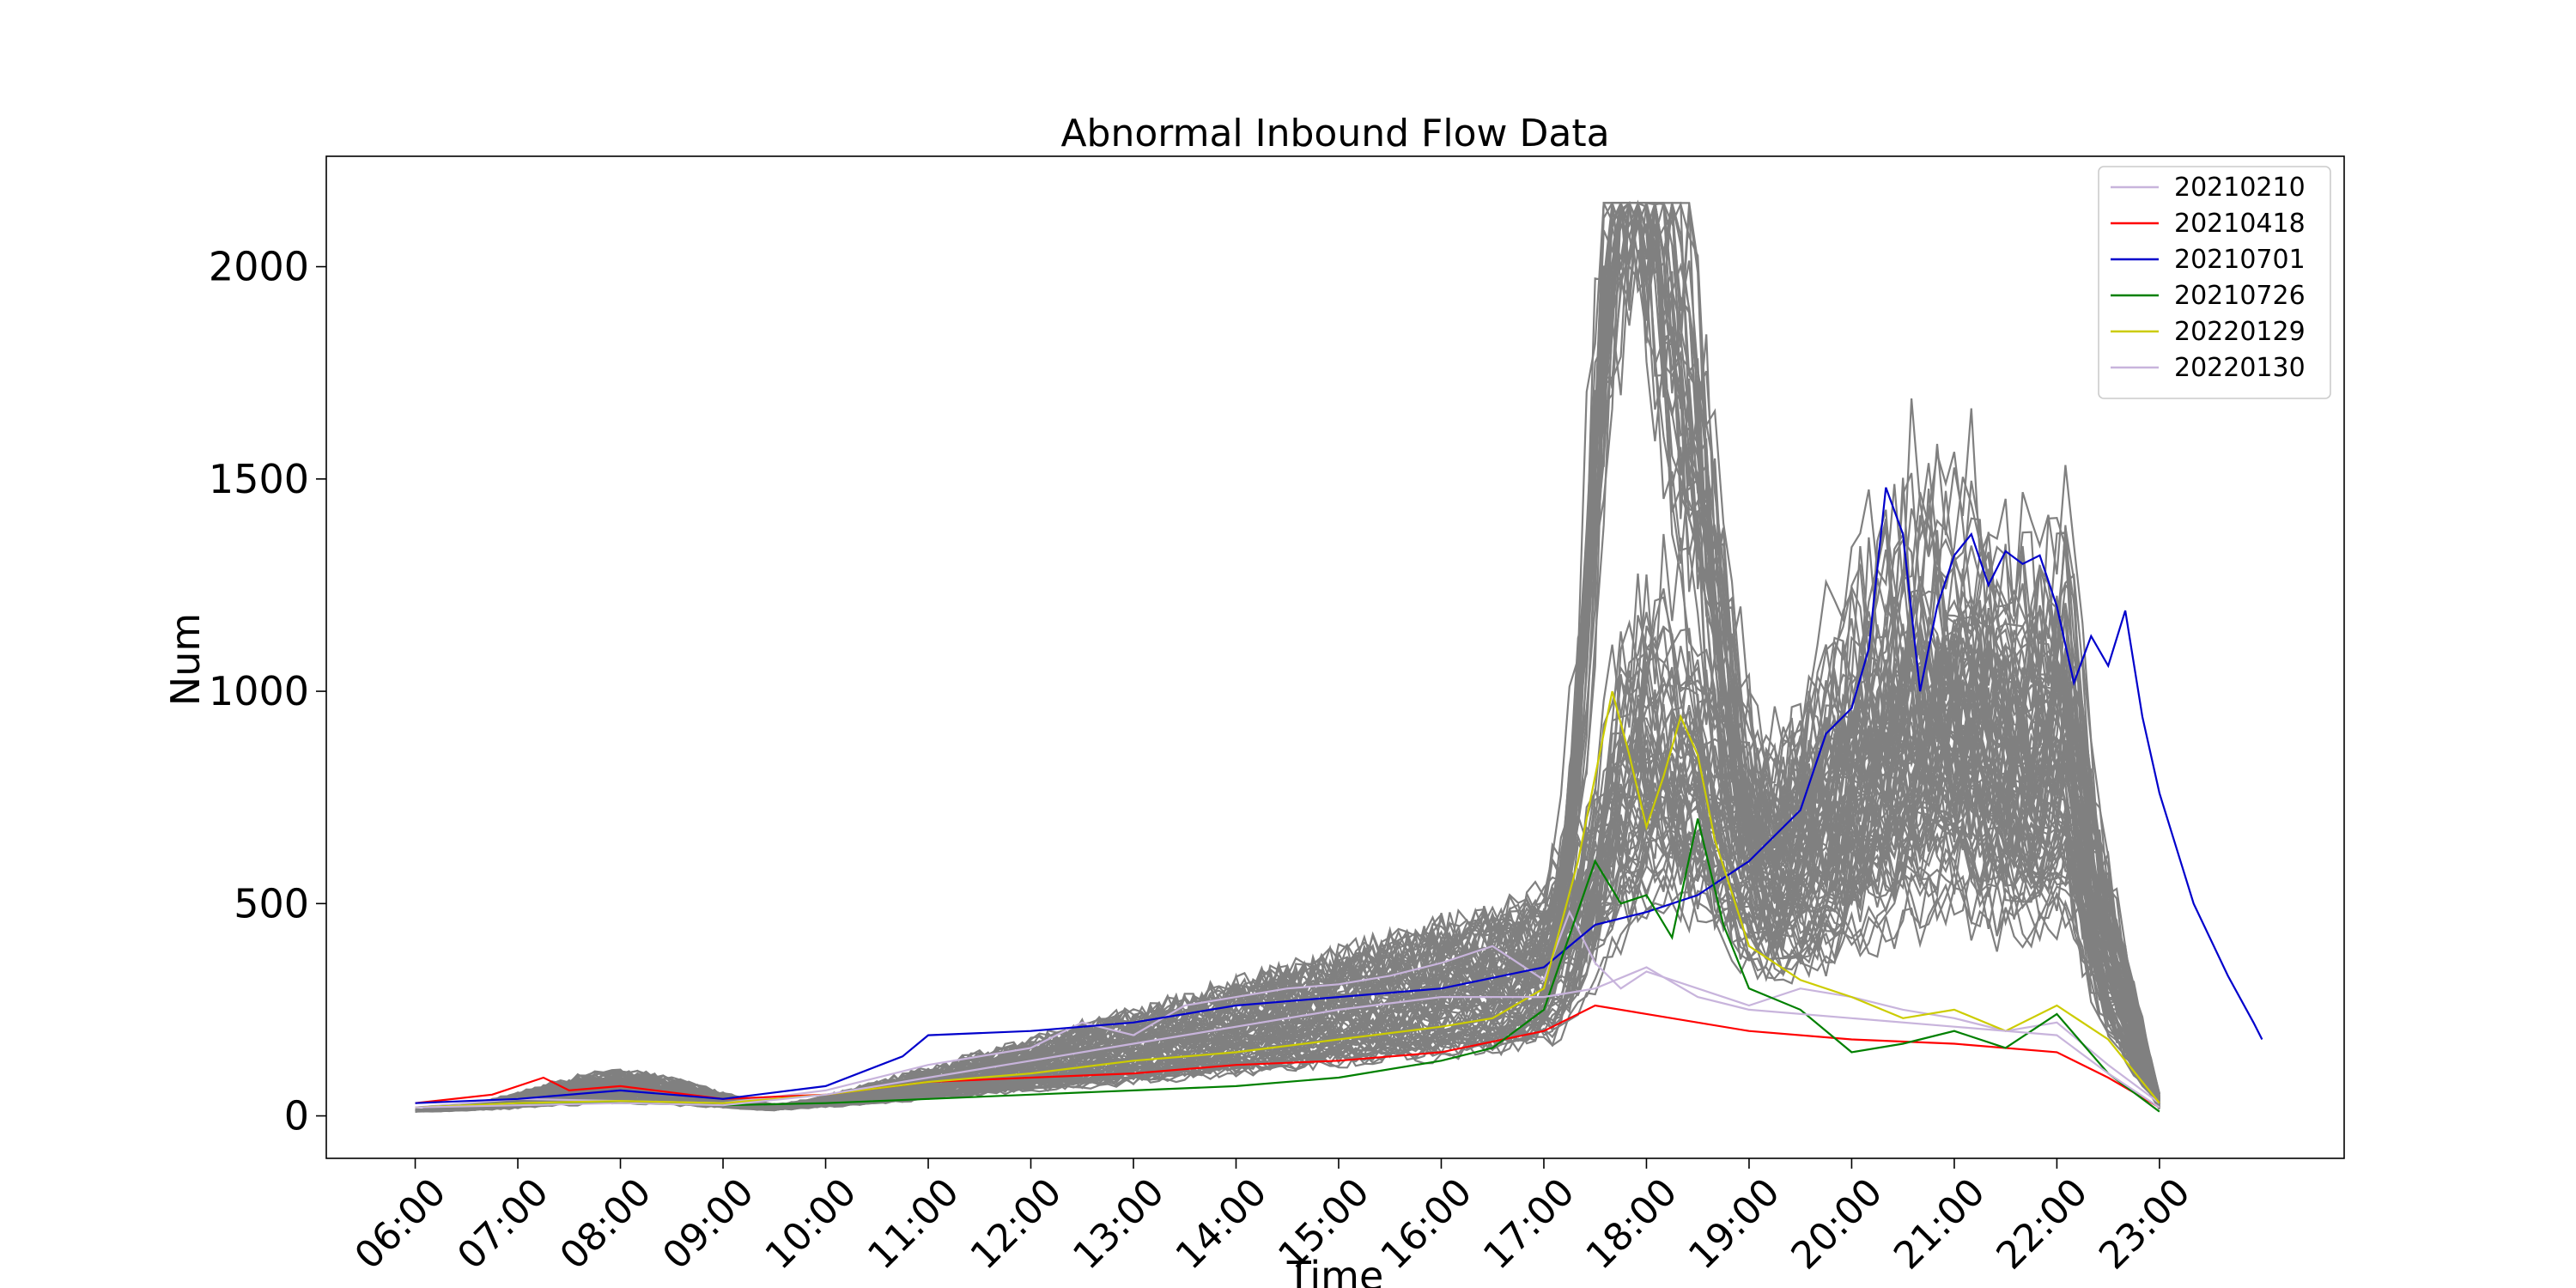  Describe the element at coordinates (1335, 1270) in the screenshot. I see `x-axis-label: Time` at that location.